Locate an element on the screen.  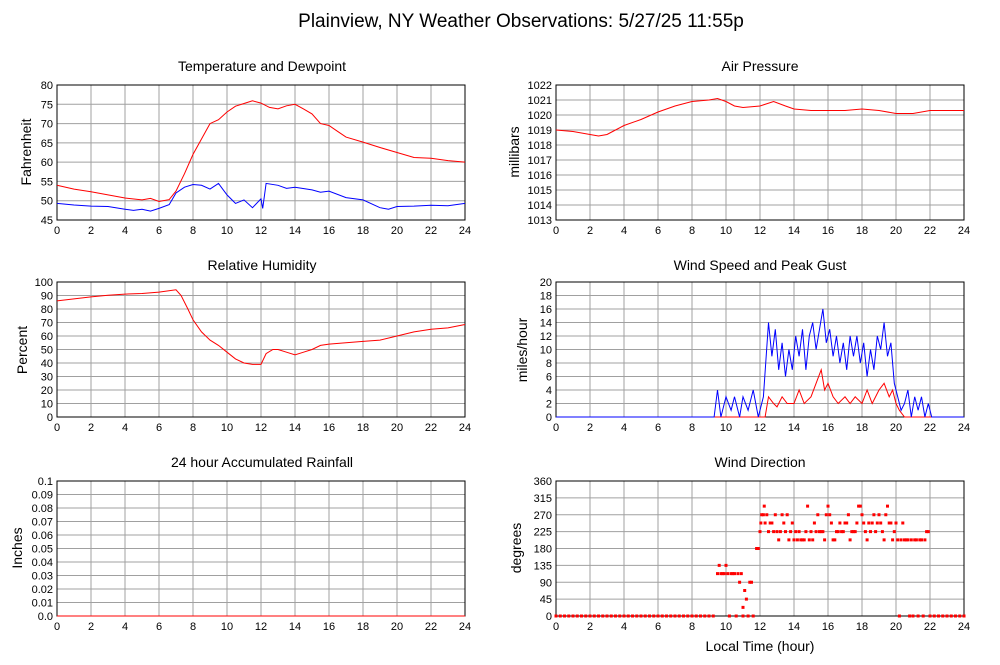
y-tick-label: 65 is located at coordinates (47, 144).